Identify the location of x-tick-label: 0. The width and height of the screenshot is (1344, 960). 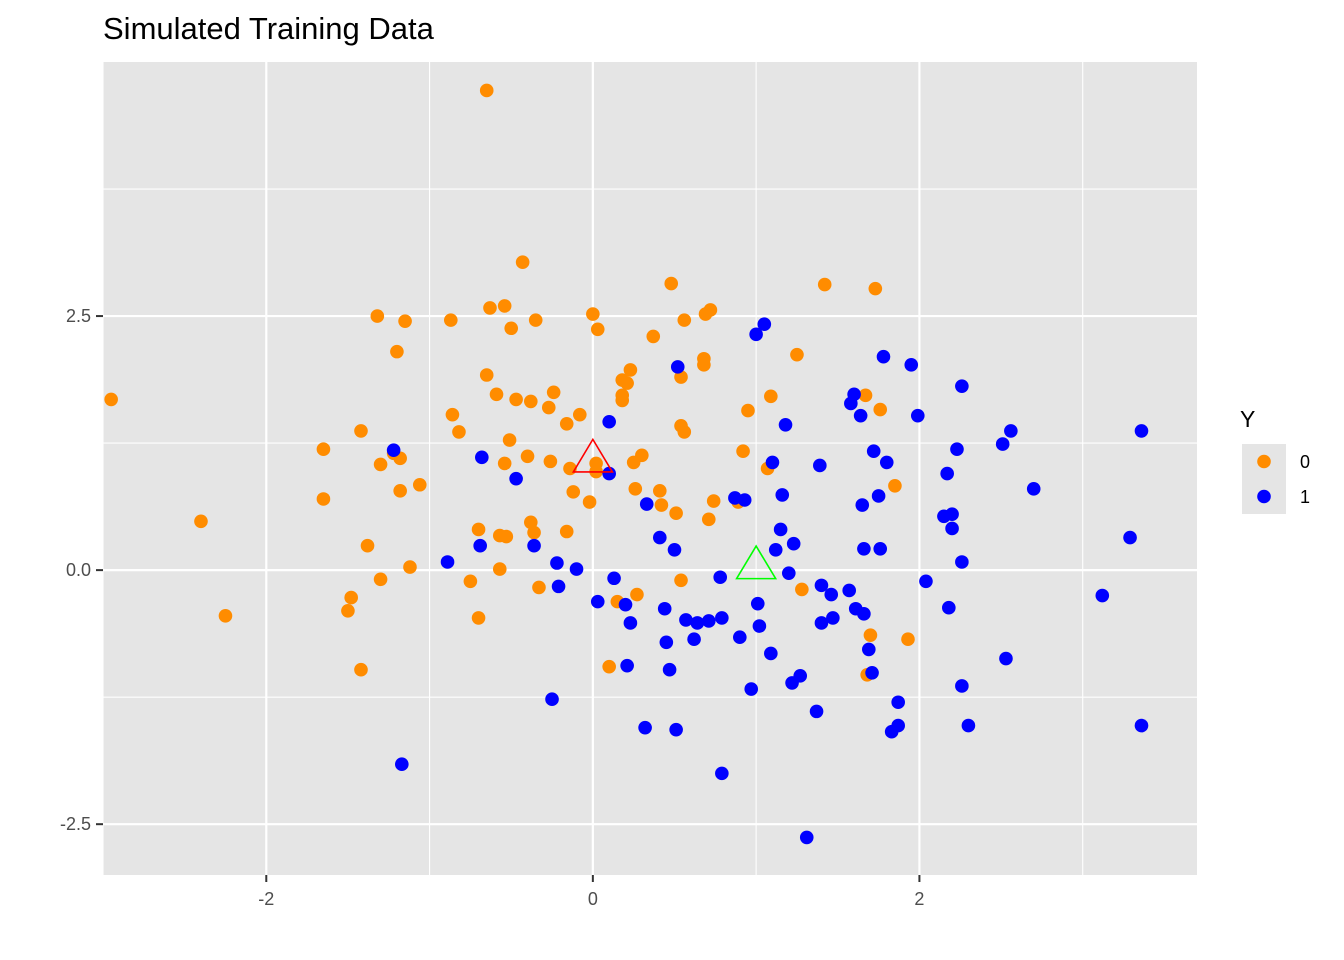
(593, 899).